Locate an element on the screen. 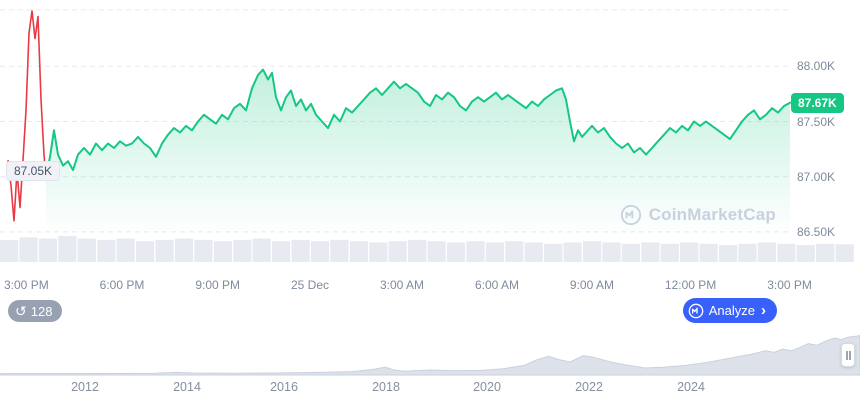  coinmarketcap-watermark: CoinMarketCap is located at coordinates (698, 215).